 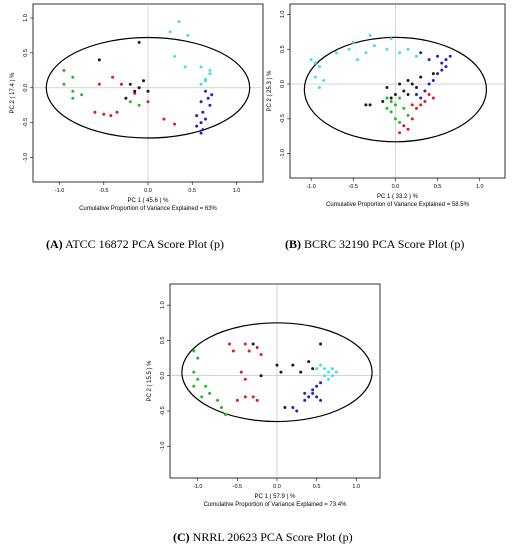 What do you see at coordinates (263, 537) in the screenshot?
I see `caption-c: (C) NRRL 20623 PCA Score Plot (p)` at bounding box center [263, 537].